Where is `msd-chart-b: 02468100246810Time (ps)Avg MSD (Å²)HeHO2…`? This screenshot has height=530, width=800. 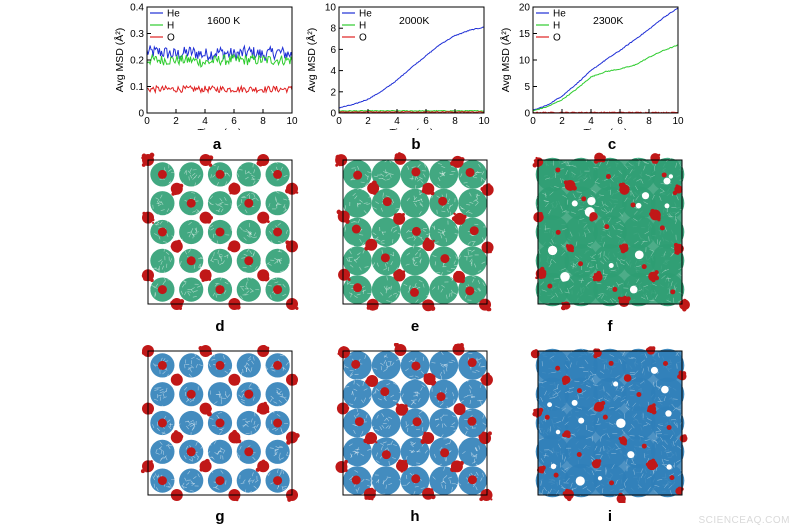
msd-chart-b: 02468100246810Time (ps)Avg MSD (Å²)HeHO2… is located at coordinates (397, 67).